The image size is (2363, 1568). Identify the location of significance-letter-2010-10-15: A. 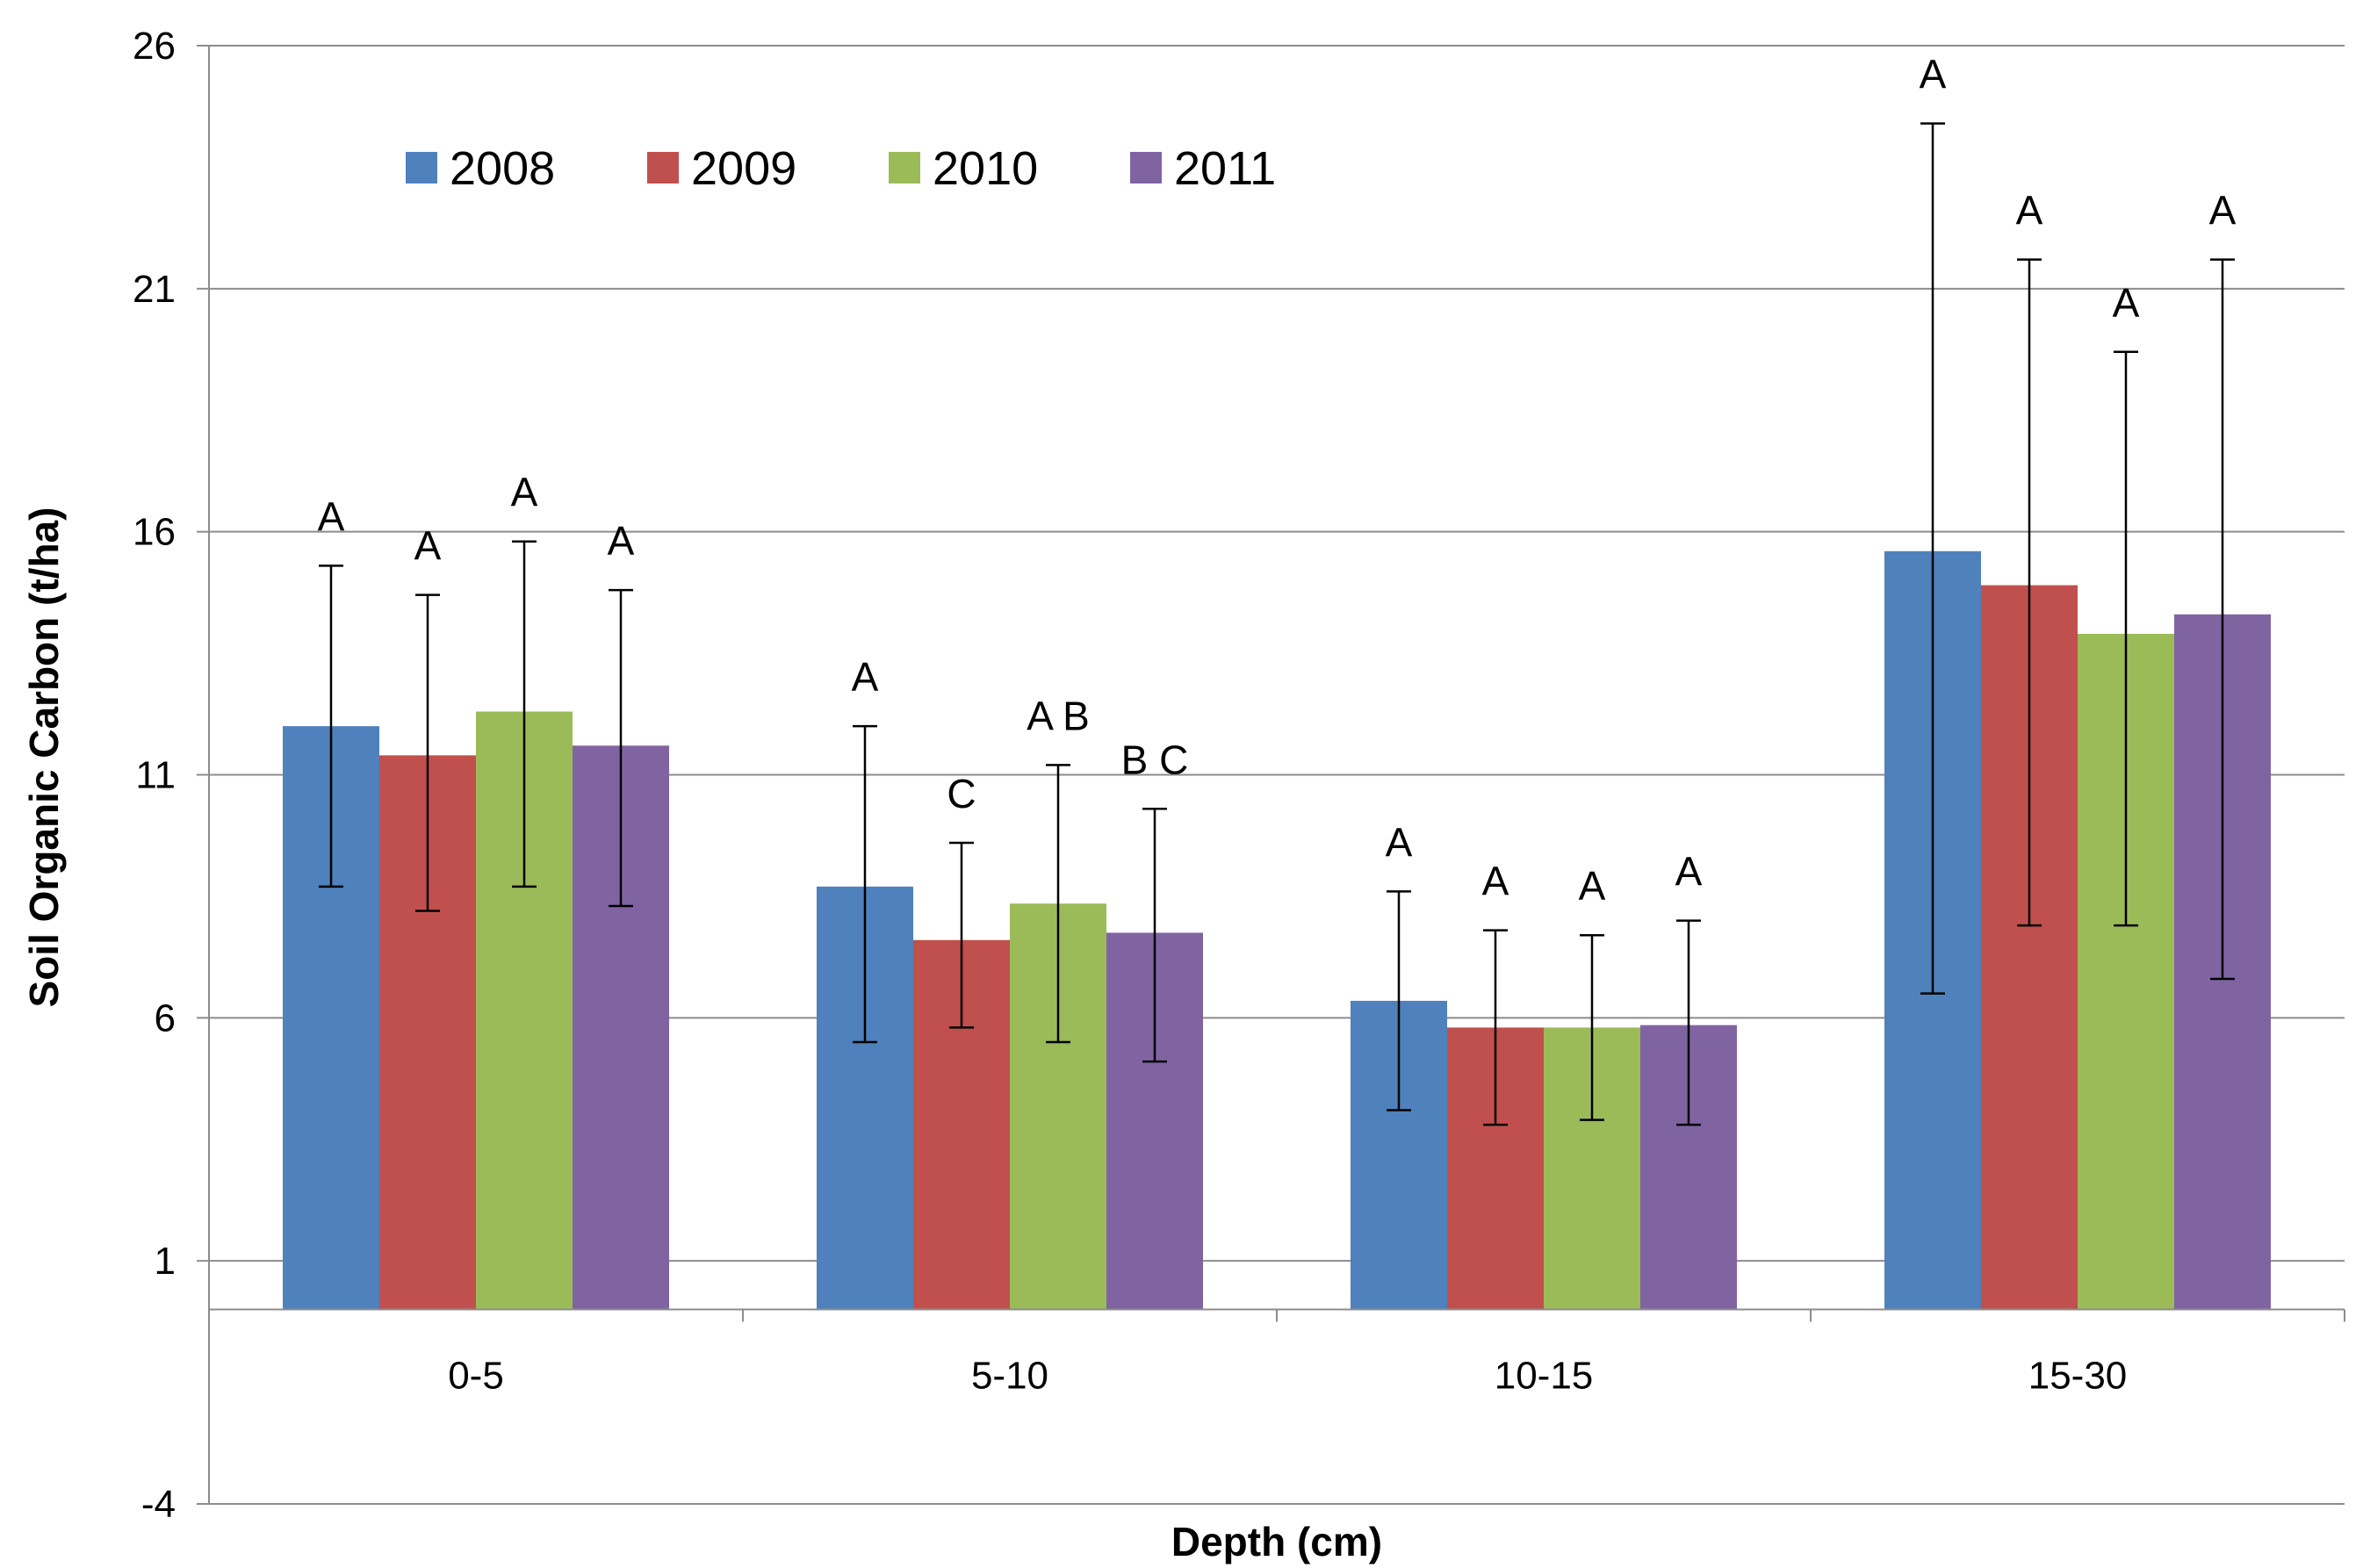
(1592, 886).